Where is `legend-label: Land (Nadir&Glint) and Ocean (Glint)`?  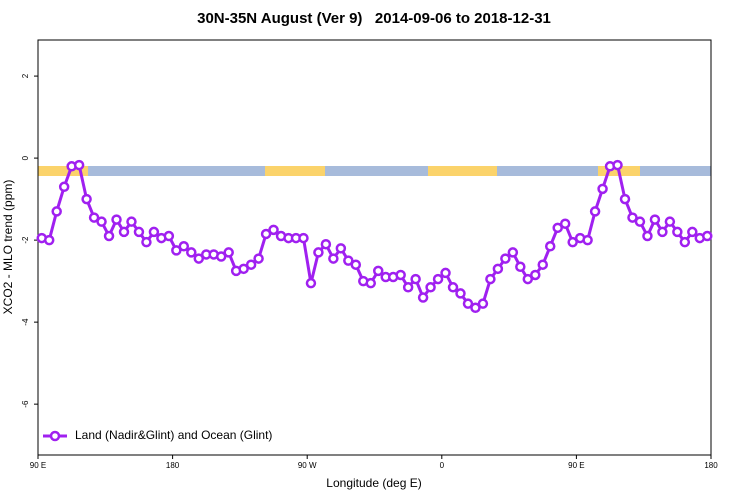
legend-label: Land (Nadir&Glint) and Ocean (Glint) is located at coordinates (173, 435).